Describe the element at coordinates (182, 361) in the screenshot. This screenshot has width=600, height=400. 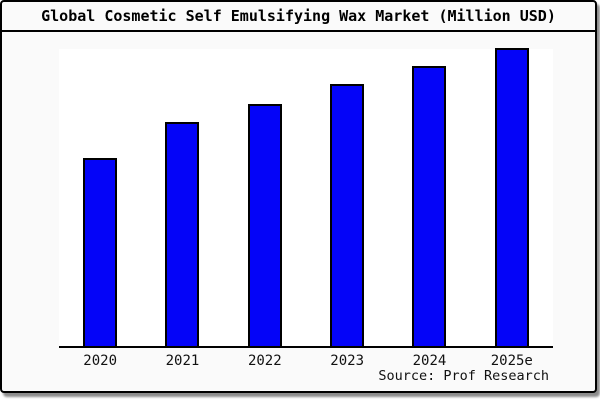
I see `x-tick-label-2021: 2021` at that location.